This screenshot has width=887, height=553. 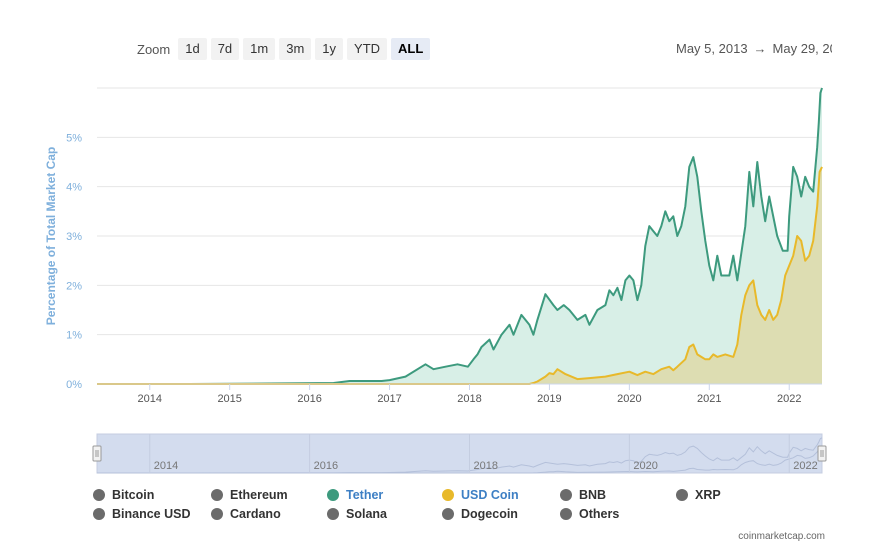 I want to click on y-tick-label: 5%, so click(x=74, y=138).